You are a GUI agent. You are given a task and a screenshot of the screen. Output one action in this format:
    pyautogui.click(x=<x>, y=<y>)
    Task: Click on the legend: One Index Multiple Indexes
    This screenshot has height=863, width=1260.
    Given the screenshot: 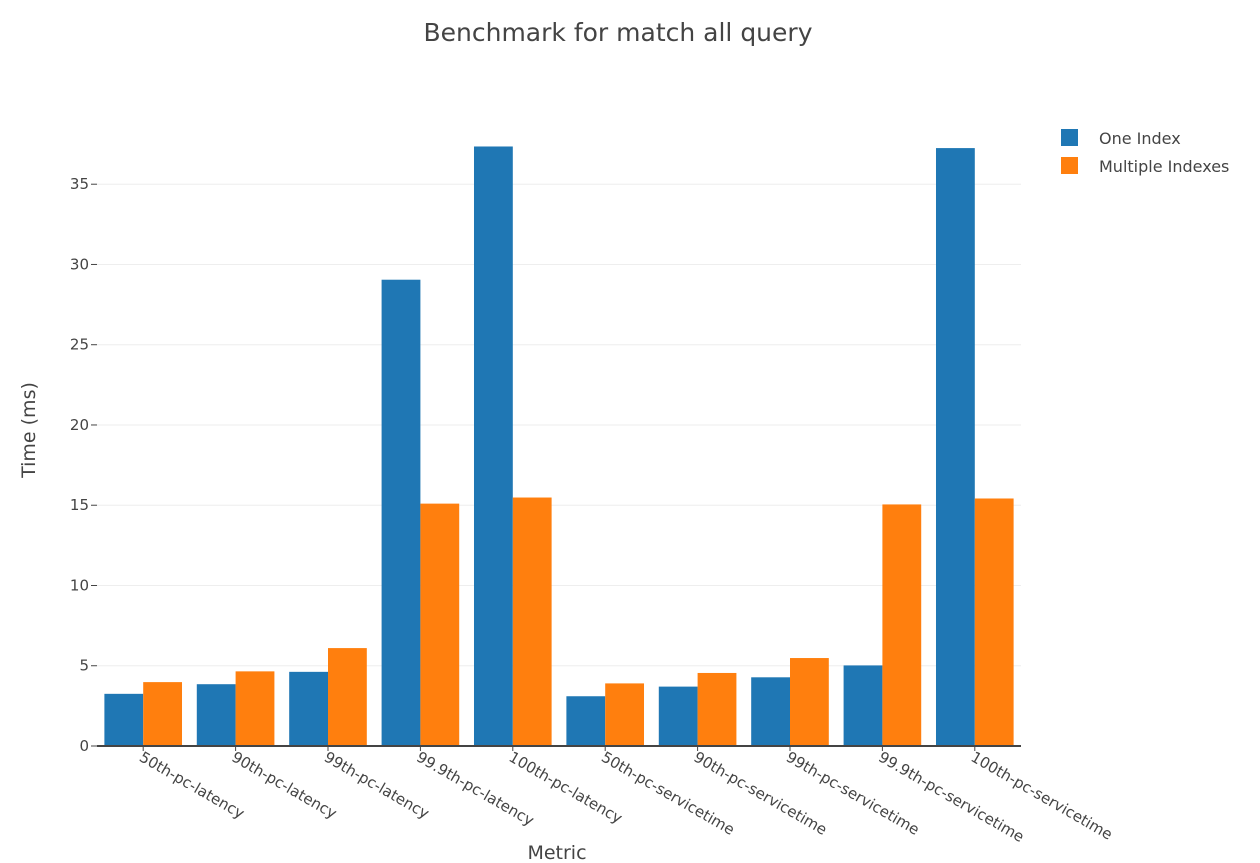 What is the action you would take?
    pyautogui.click(x=1145, y=152)
    